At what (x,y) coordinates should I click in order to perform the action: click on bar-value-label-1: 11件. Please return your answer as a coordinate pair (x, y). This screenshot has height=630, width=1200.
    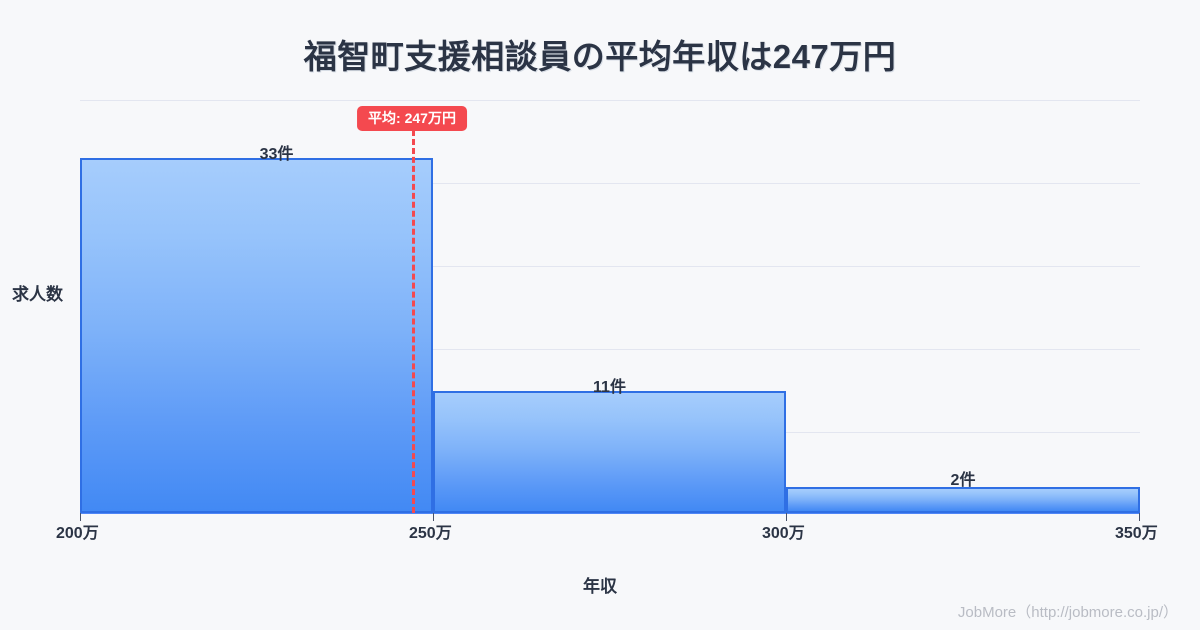
    Looking at the image, I should click on (609, 387).